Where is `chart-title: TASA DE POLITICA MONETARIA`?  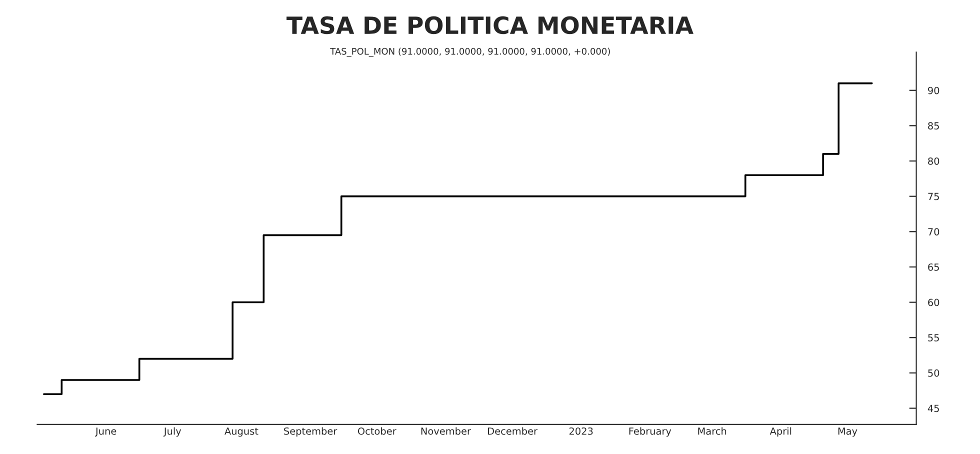 chart-title: TASA DE POLITICA MONETARIA is located at coordinates (490, 25).